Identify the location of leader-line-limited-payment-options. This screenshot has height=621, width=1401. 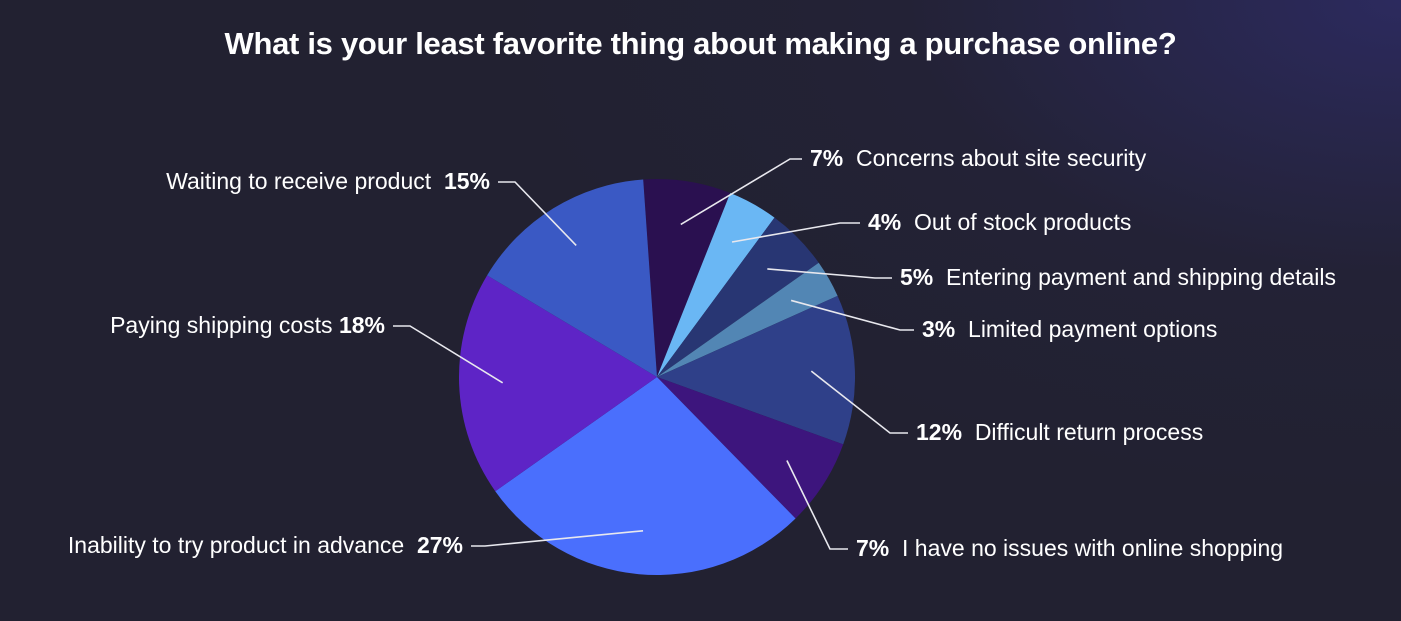
(852, 315).